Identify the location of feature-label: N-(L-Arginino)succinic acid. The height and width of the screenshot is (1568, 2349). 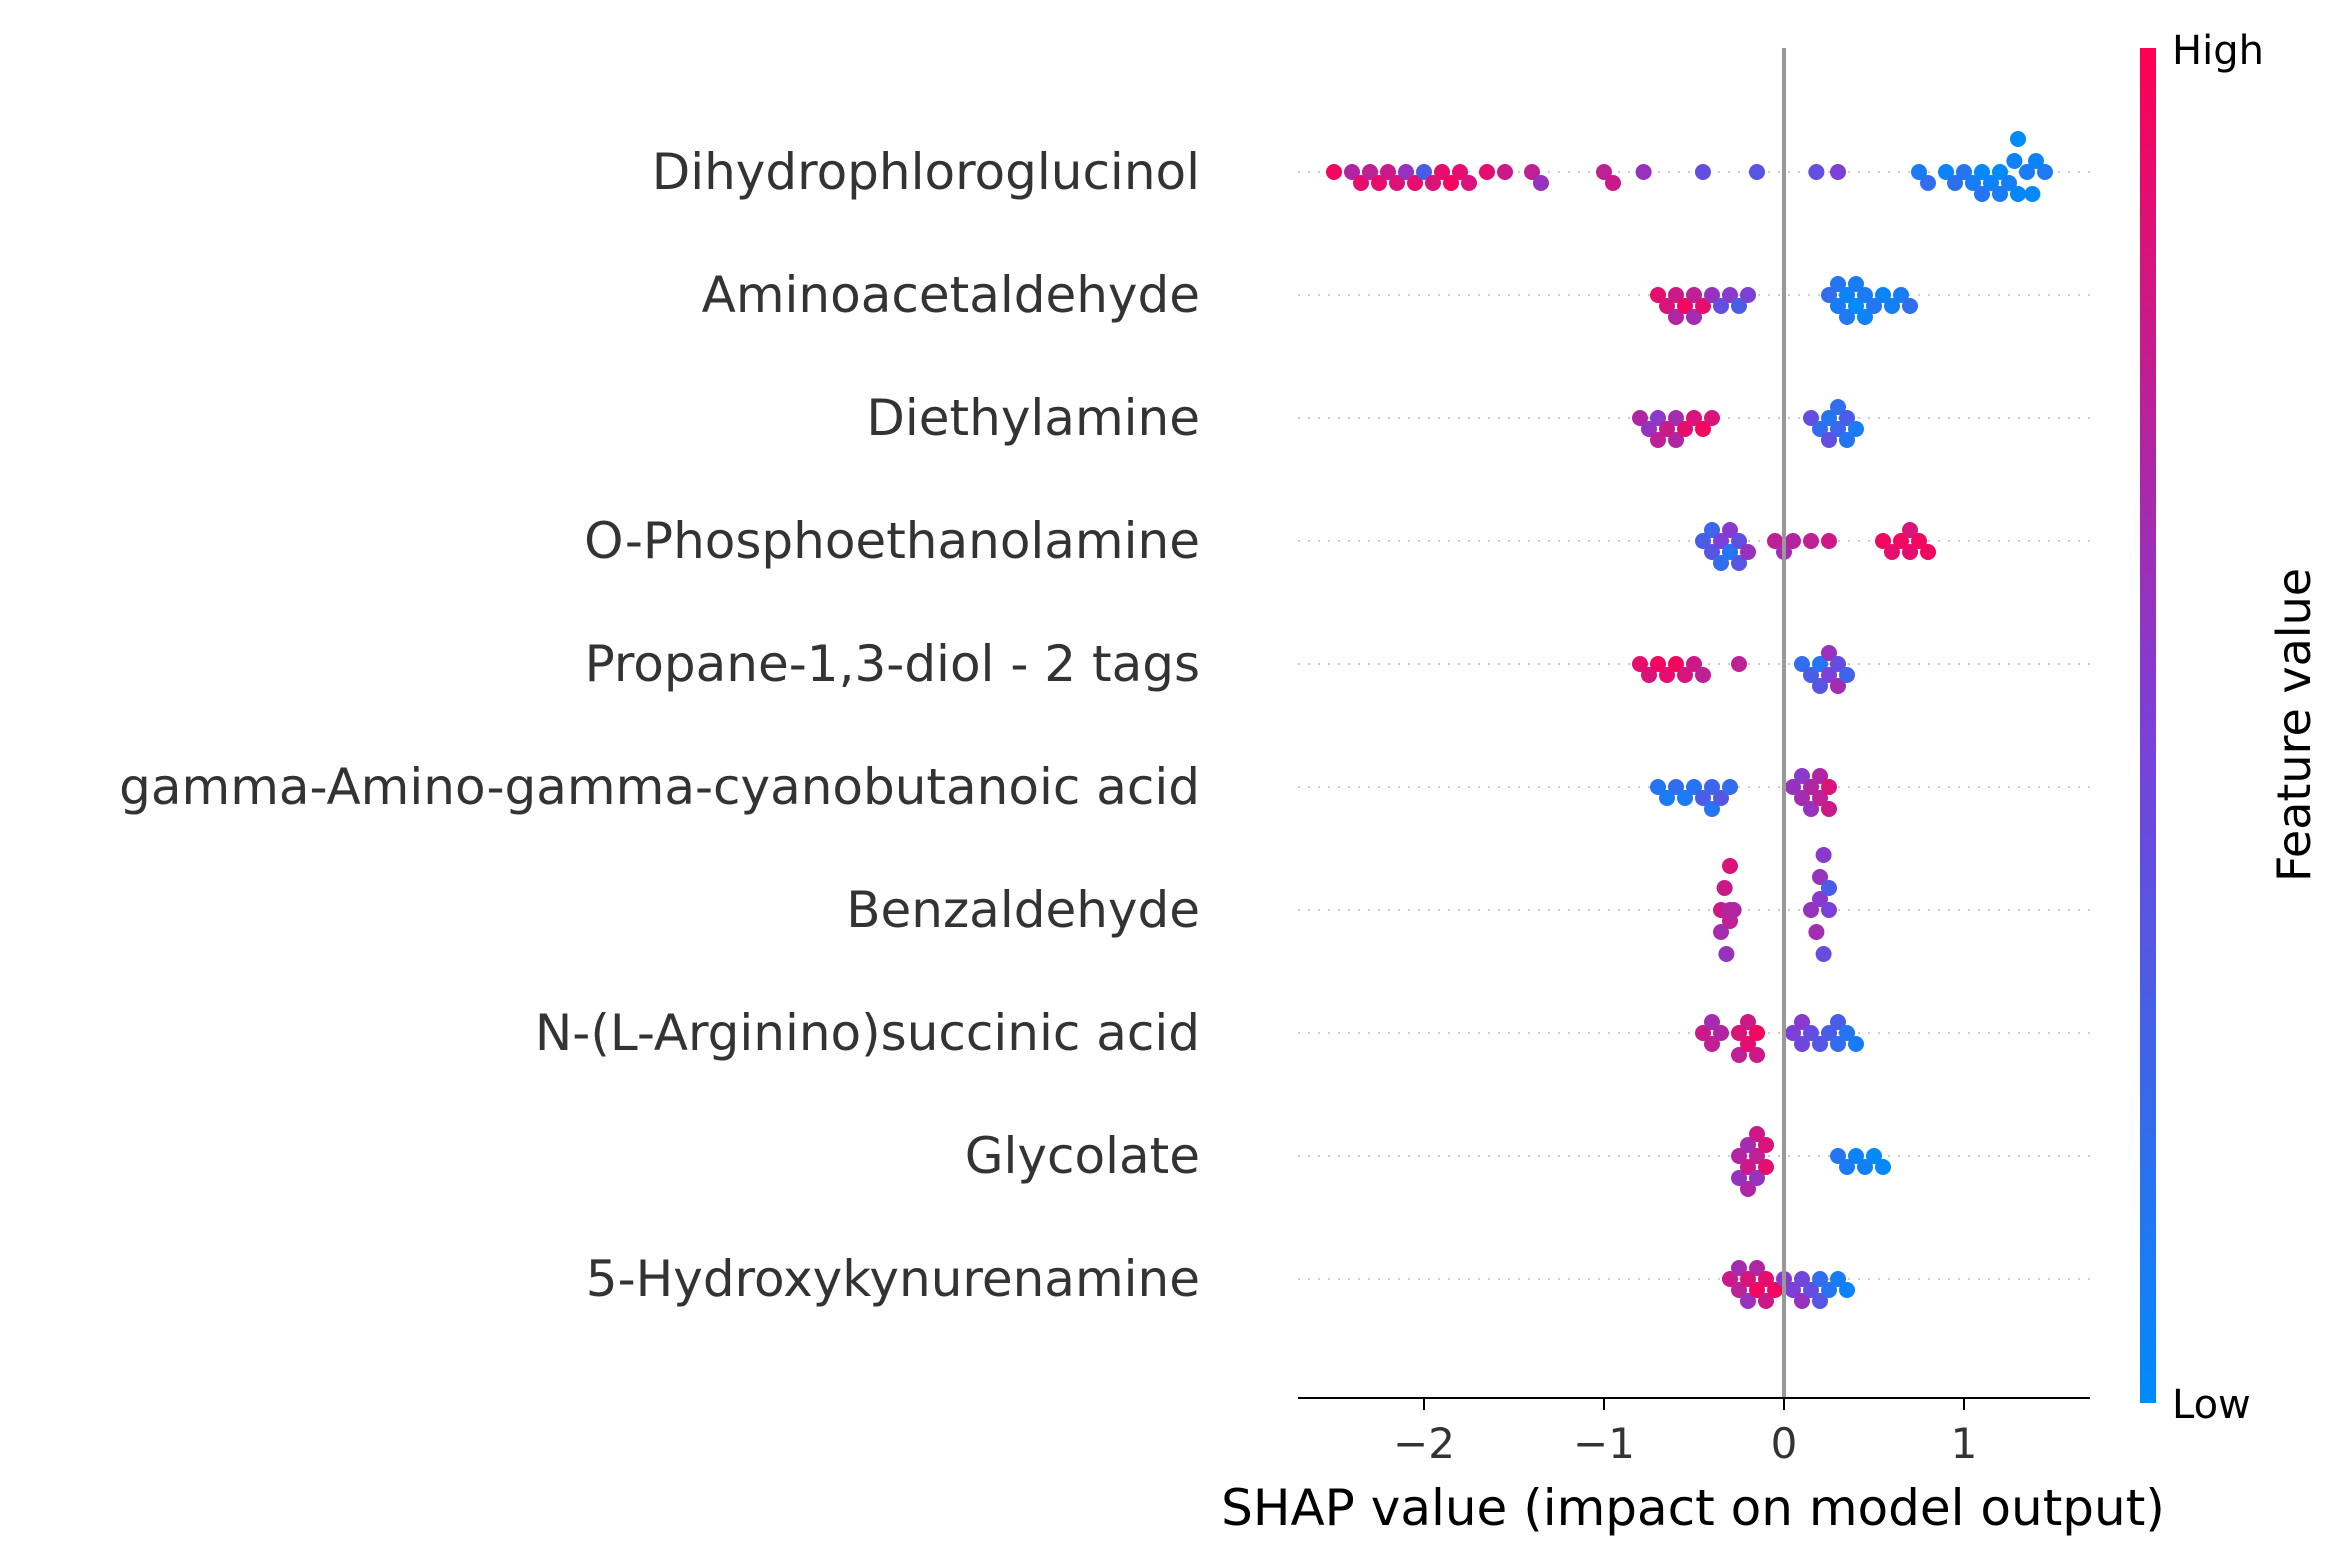
(867, 1033).